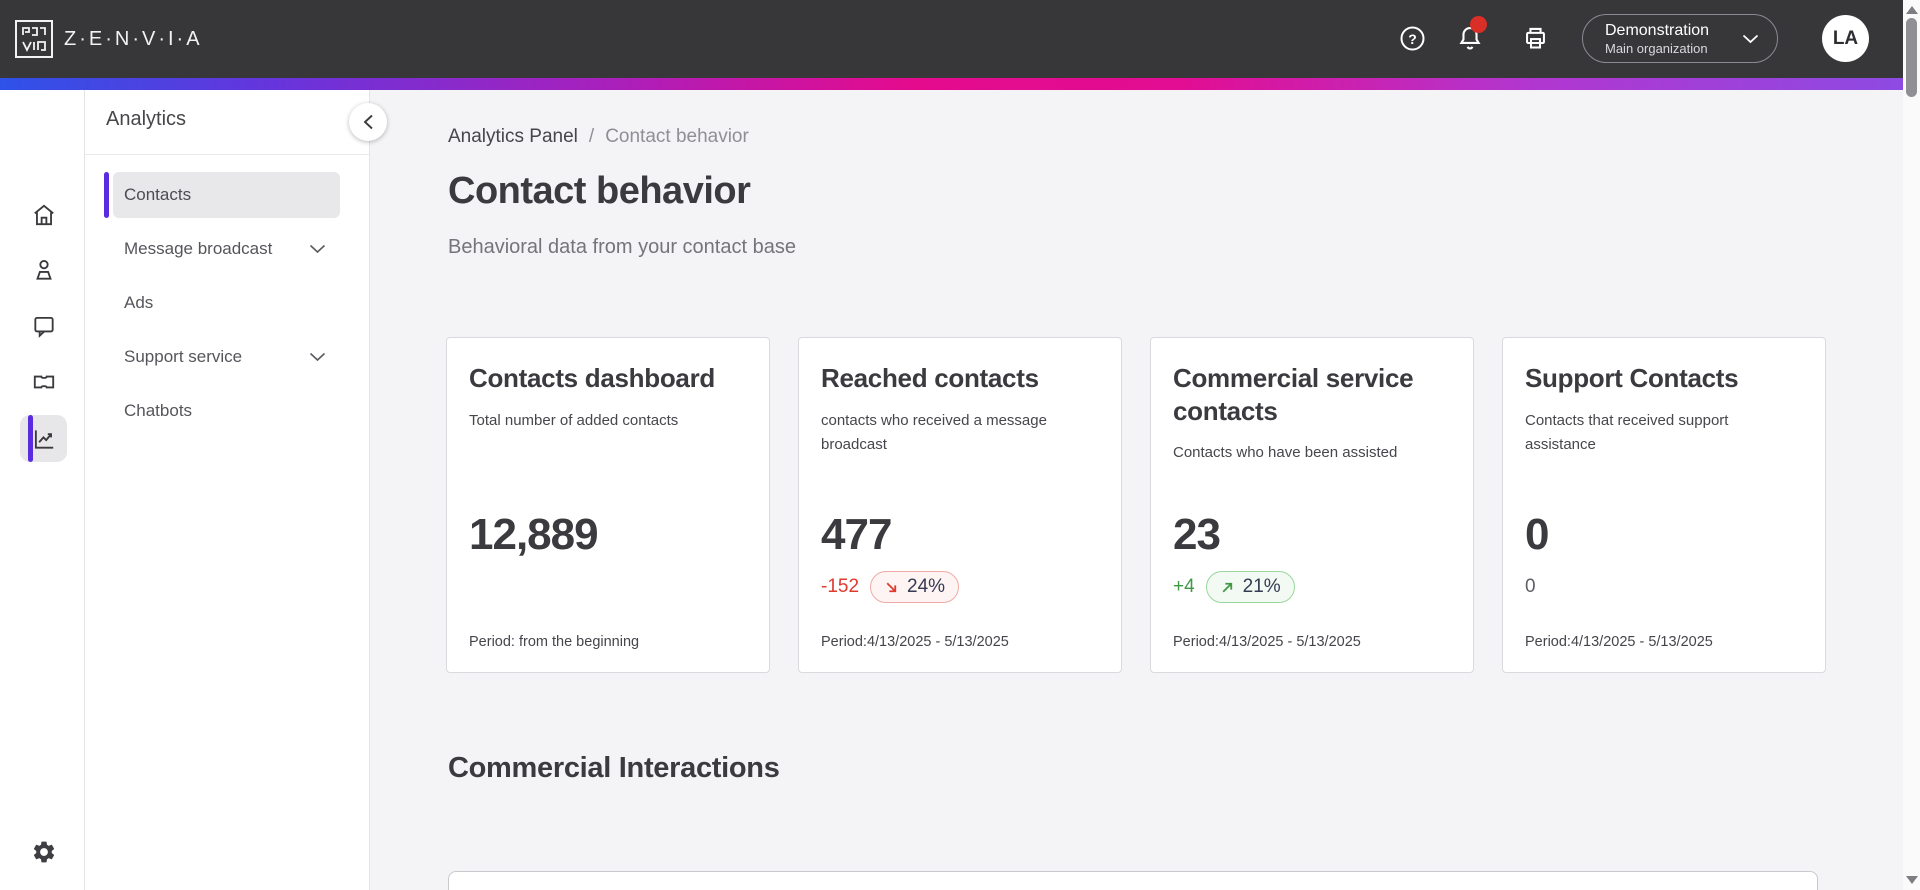  What do you see at coordinates (1227, 587) in the screenshot?
I see `arrow-up-right-icon` at bounding box center [1227, 587].